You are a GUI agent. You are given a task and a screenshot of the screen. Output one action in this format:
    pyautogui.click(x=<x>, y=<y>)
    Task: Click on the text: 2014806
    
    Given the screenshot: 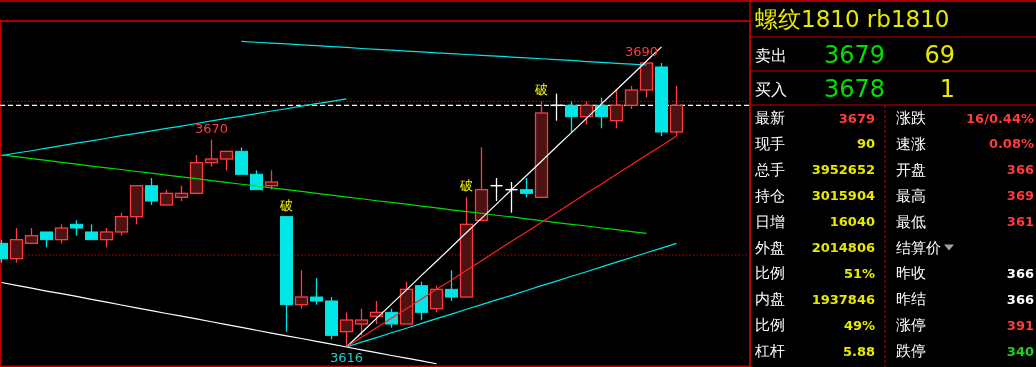 What is the action you would take?
    pyautogui.click(x=843, y=247)
    